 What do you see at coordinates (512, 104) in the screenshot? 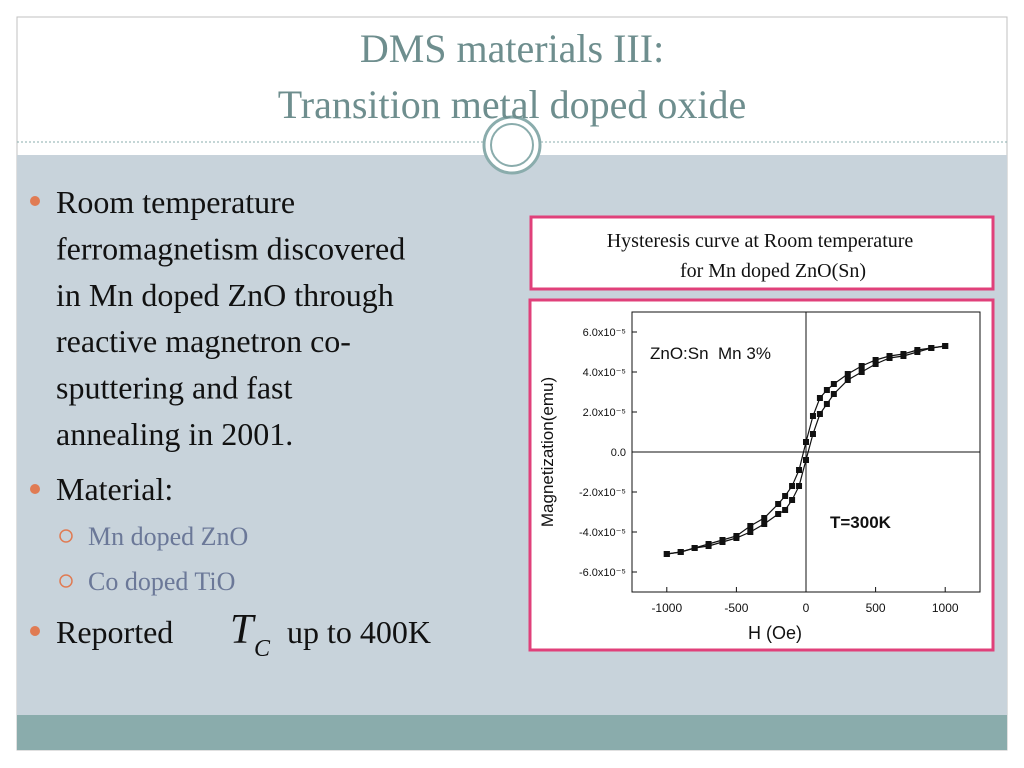
I see `title: Transition metal doped oxide` at bounding box center [512, 104].